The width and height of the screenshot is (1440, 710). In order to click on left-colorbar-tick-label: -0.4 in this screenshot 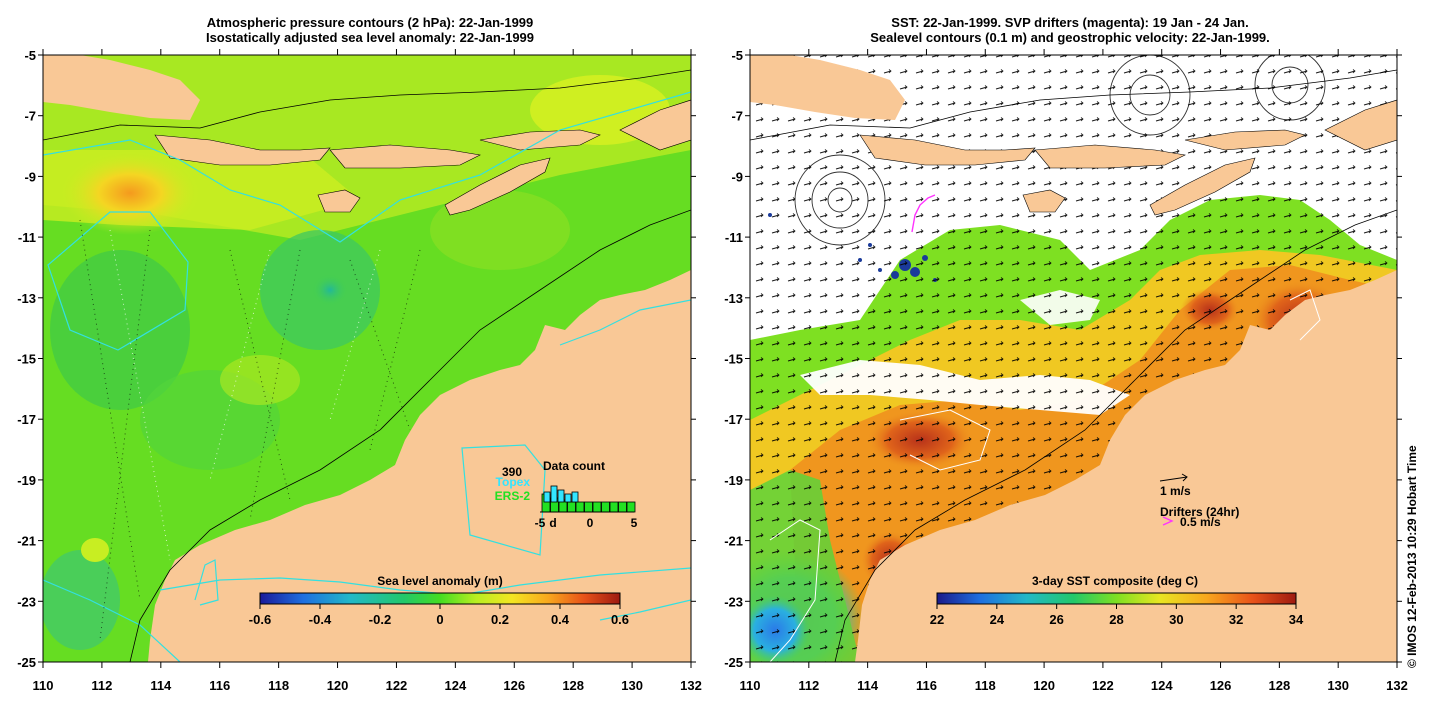, I will do `click(320, 619)`.